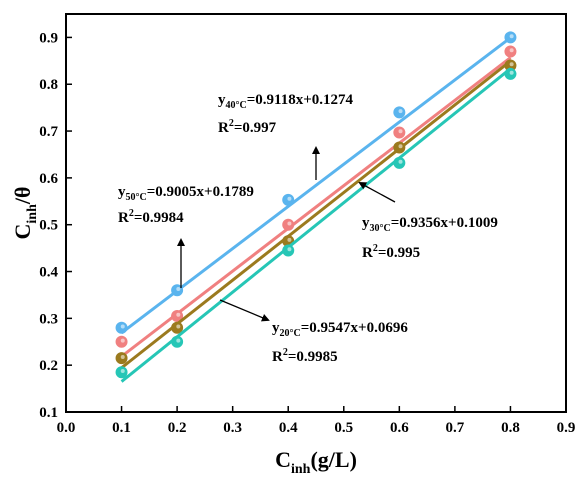 The width and height of the screenshot is (584, 482). Describe the element at coordinates (286, 114) in the screenshot. I see `annotation-40c: y40°C=0.9118x+0.1274 R2=0.997` at that location.